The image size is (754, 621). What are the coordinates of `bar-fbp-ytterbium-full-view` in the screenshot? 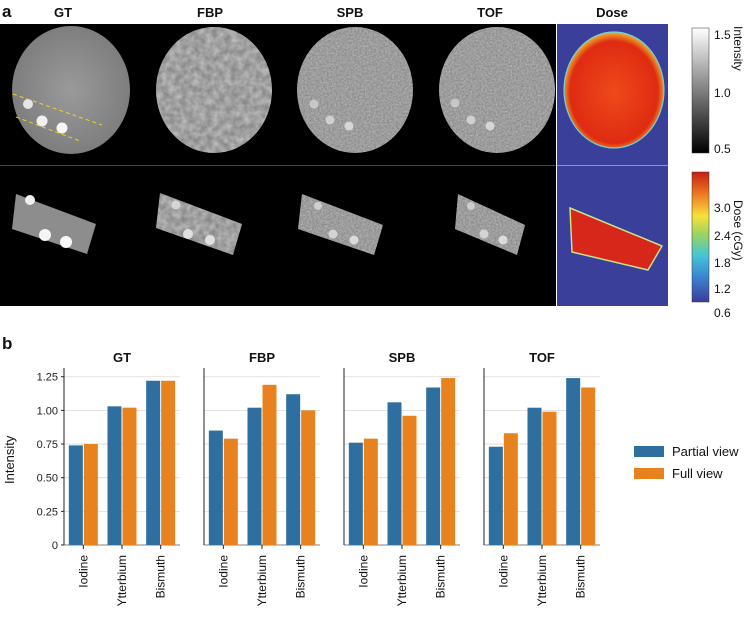 It's located at (269, 464).